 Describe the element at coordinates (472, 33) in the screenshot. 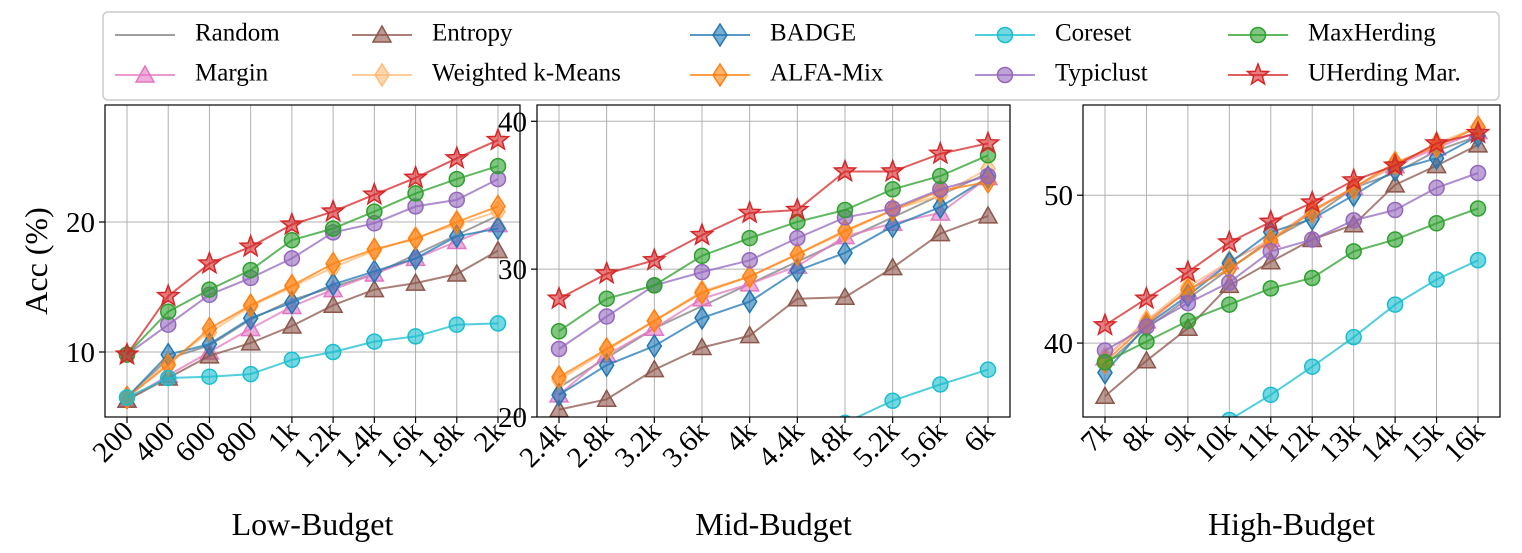

I see `legend-label: Entropy` at that location.